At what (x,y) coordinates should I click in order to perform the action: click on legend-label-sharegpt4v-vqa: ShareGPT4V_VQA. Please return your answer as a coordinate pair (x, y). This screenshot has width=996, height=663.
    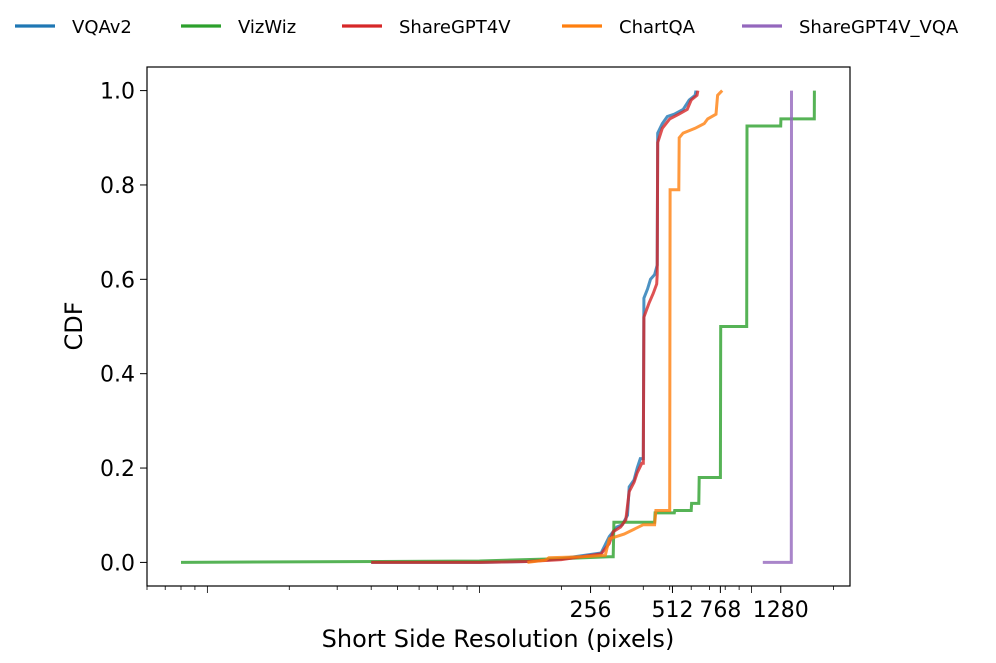
    Looking at the image, I should click on (879, 27).